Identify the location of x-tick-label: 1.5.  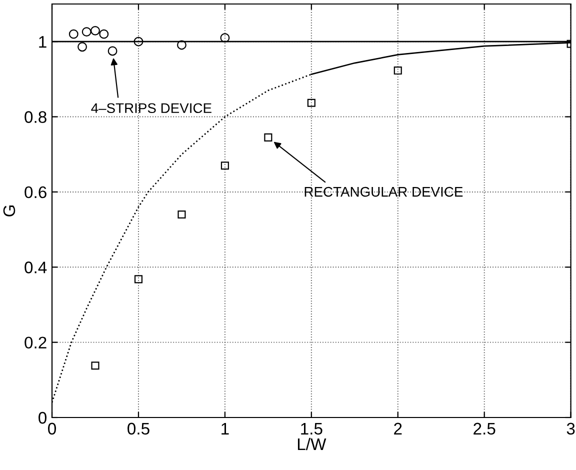
(311, 428).